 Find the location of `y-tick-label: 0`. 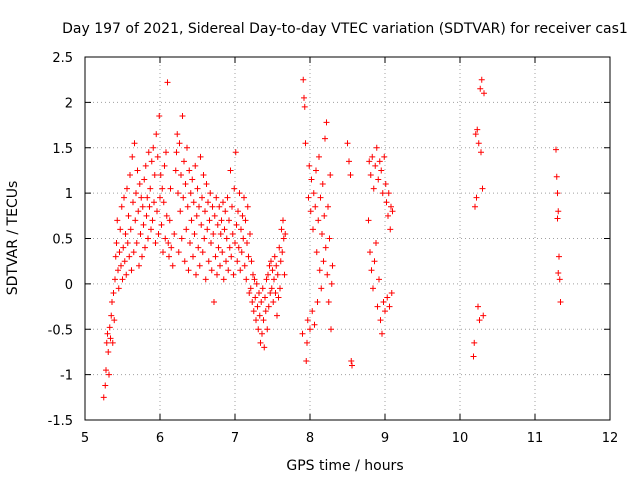

y-tick-label: 0 is located at coordinates (69, 285).